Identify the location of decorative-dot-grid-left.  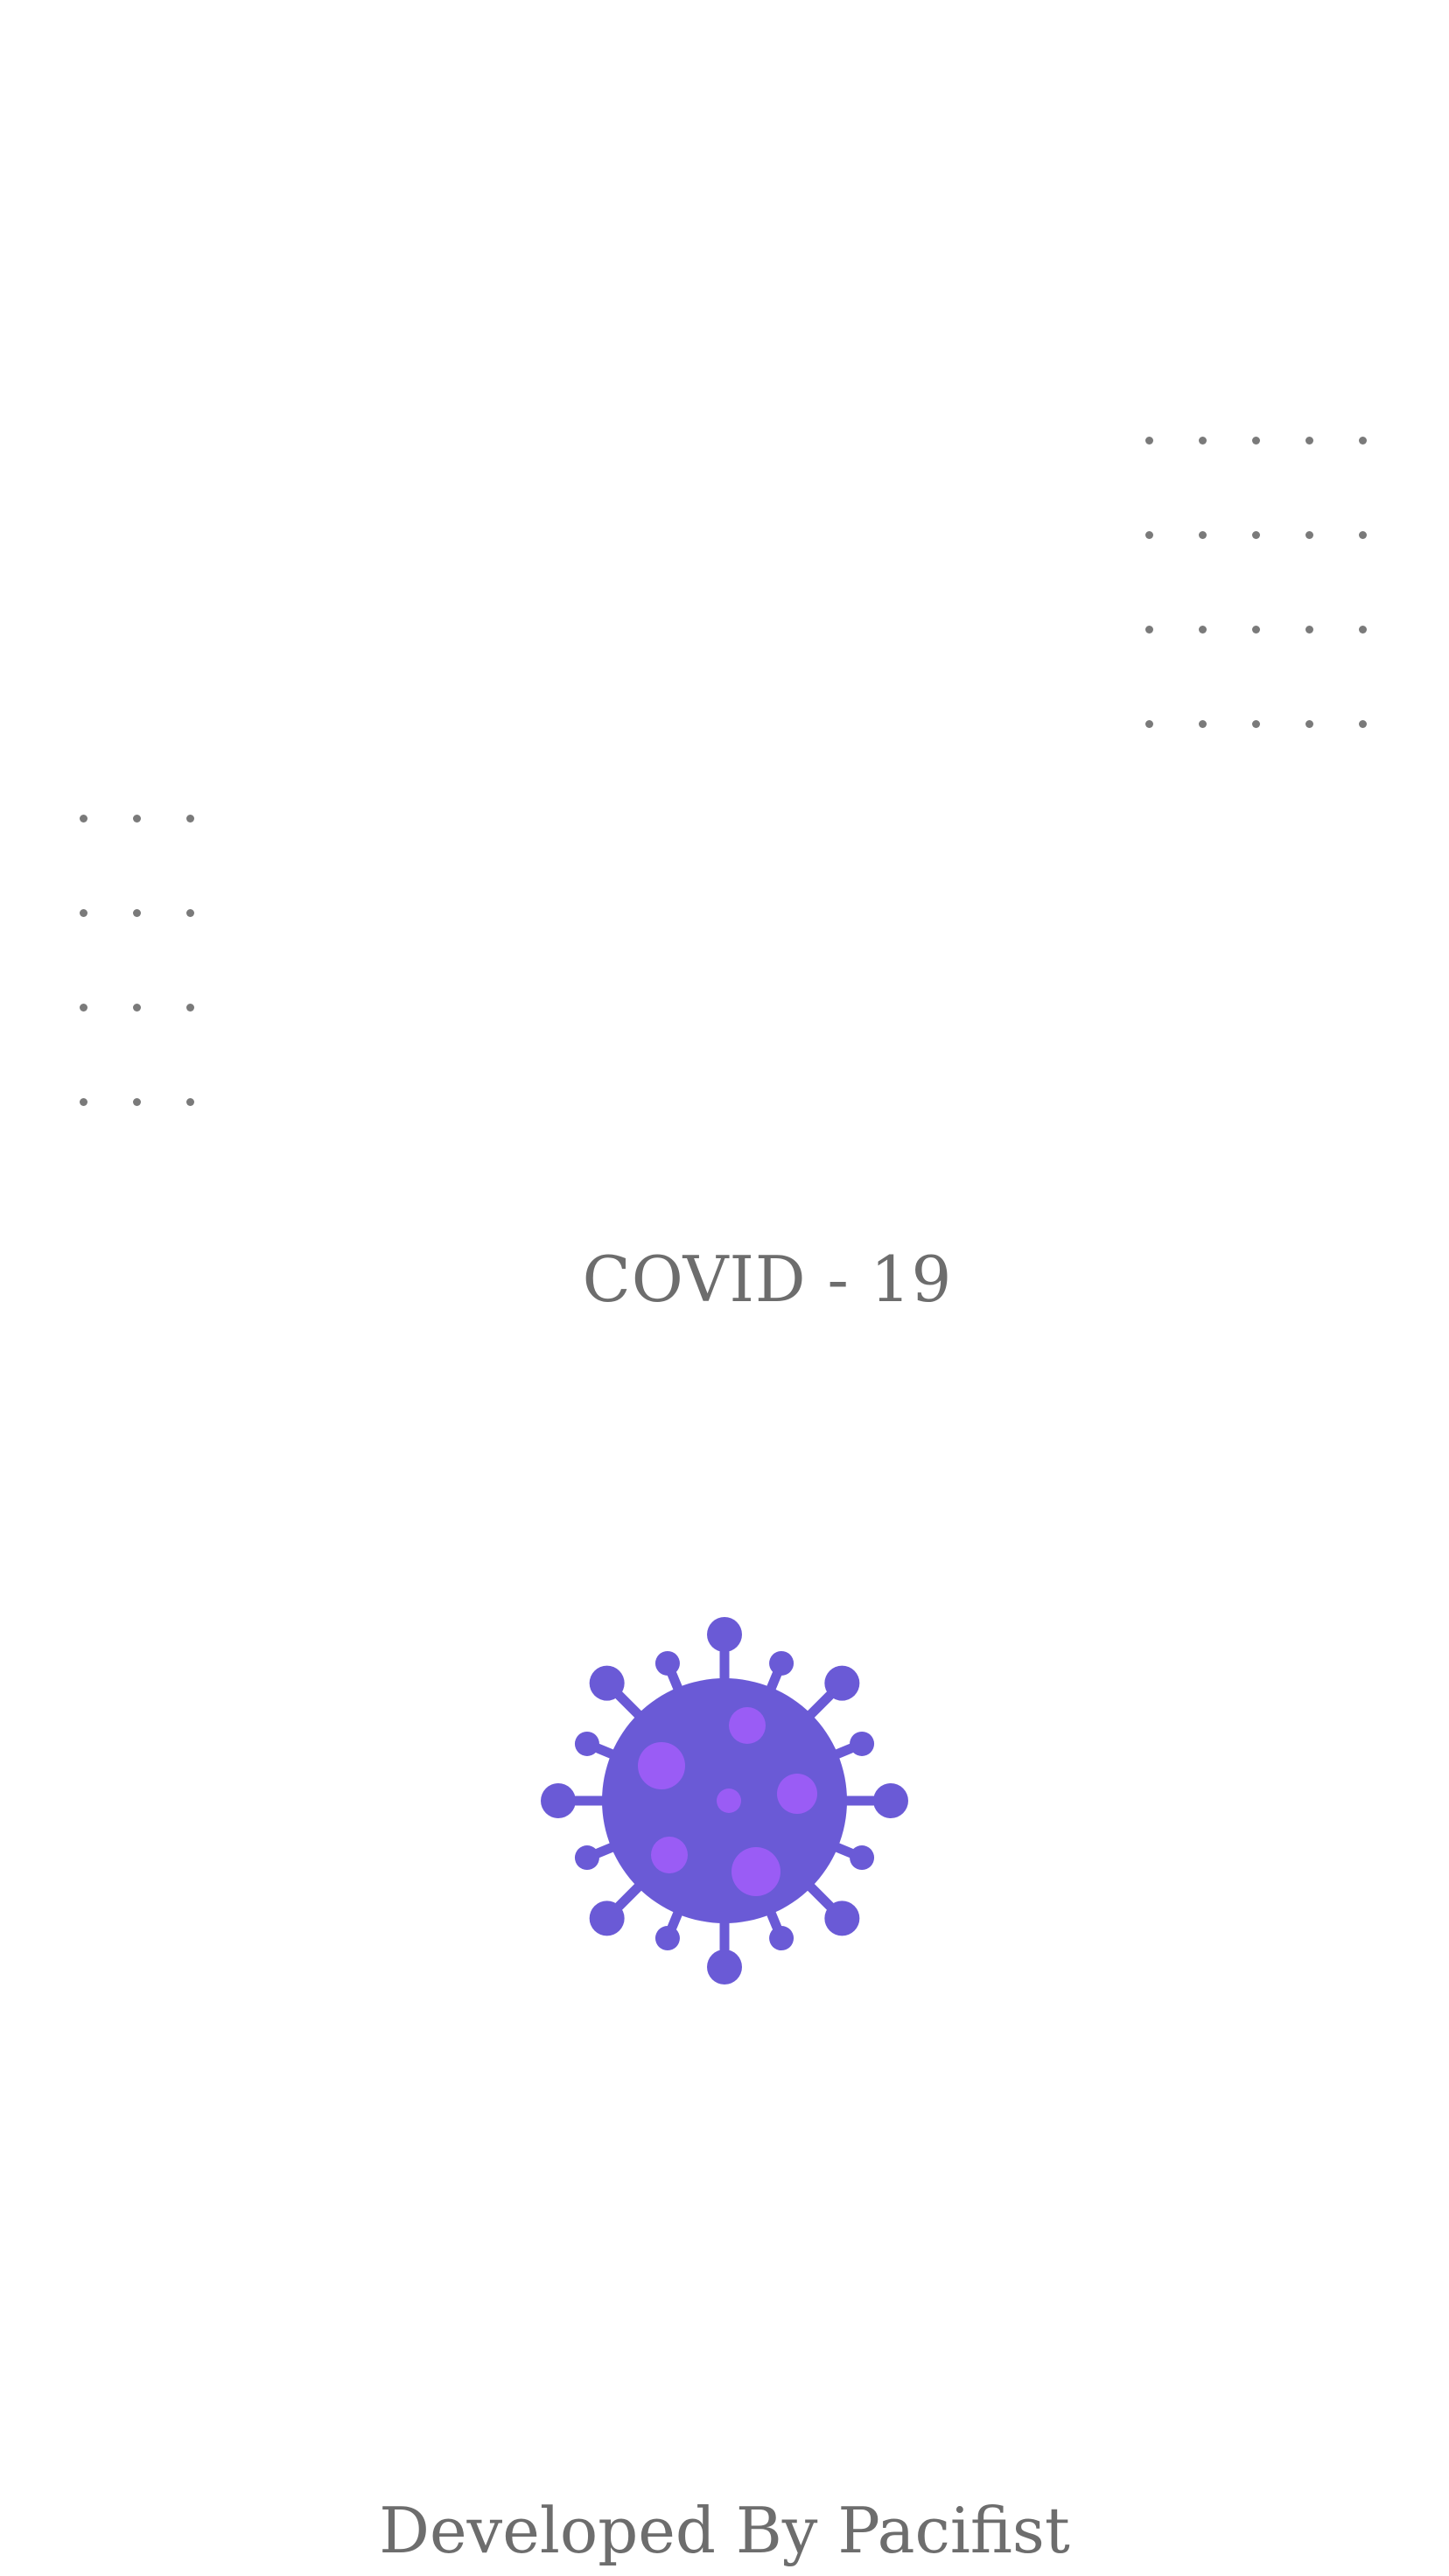
(160, 1004).